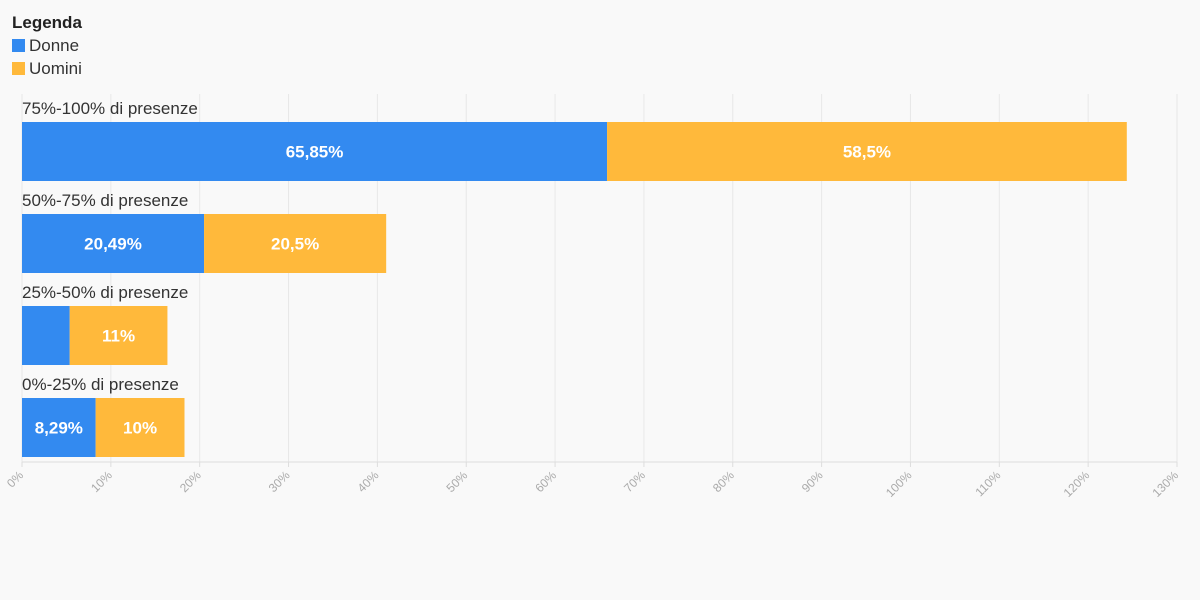 Image resolution: width=1200 pixels, height=600 pixels. I want to click on data-label: 11%, so click(118, 336).